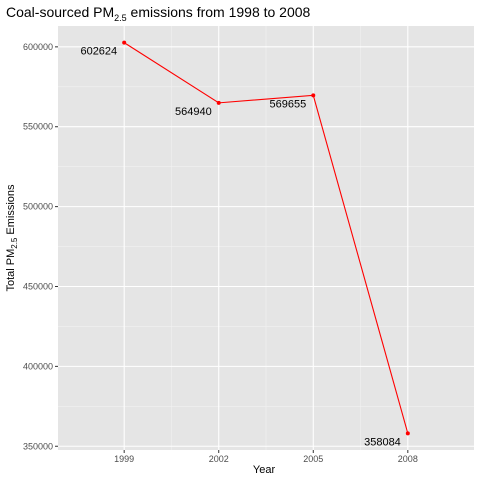 Image resolution: width=480 pixels, height=485 pixels. What do you see at coordinates (38, 207) in the screenshot?
I see `y-tick-label: 500000` at bounding box center [38, 207].